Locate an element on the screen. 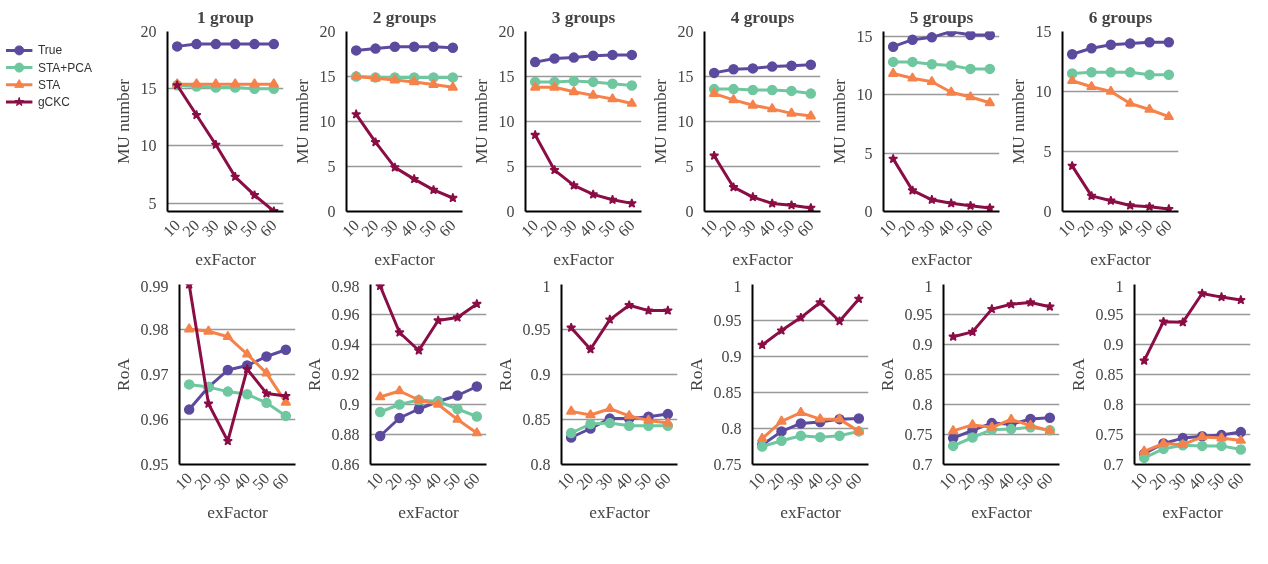 Image resolution: width=1268 pixels, height=564 pixels. y-tick-label: 0.97 is located at coordinates (154, 374).